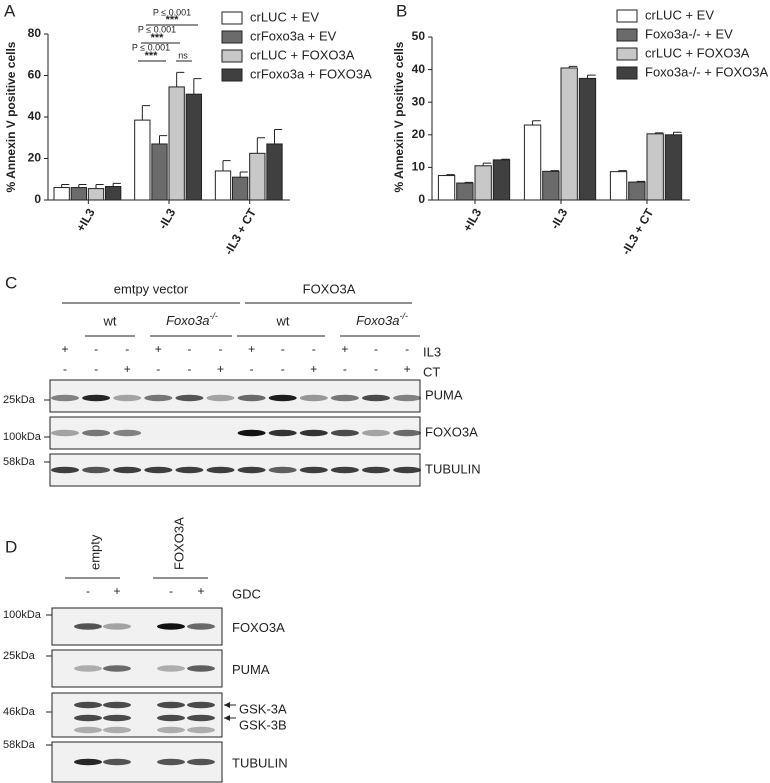 Image resolution: width=770 pixels, height=783 pixels. Describe the element at coordinates (37, 199) in the screenshot. I see `y-tick-label: 0` at that location.